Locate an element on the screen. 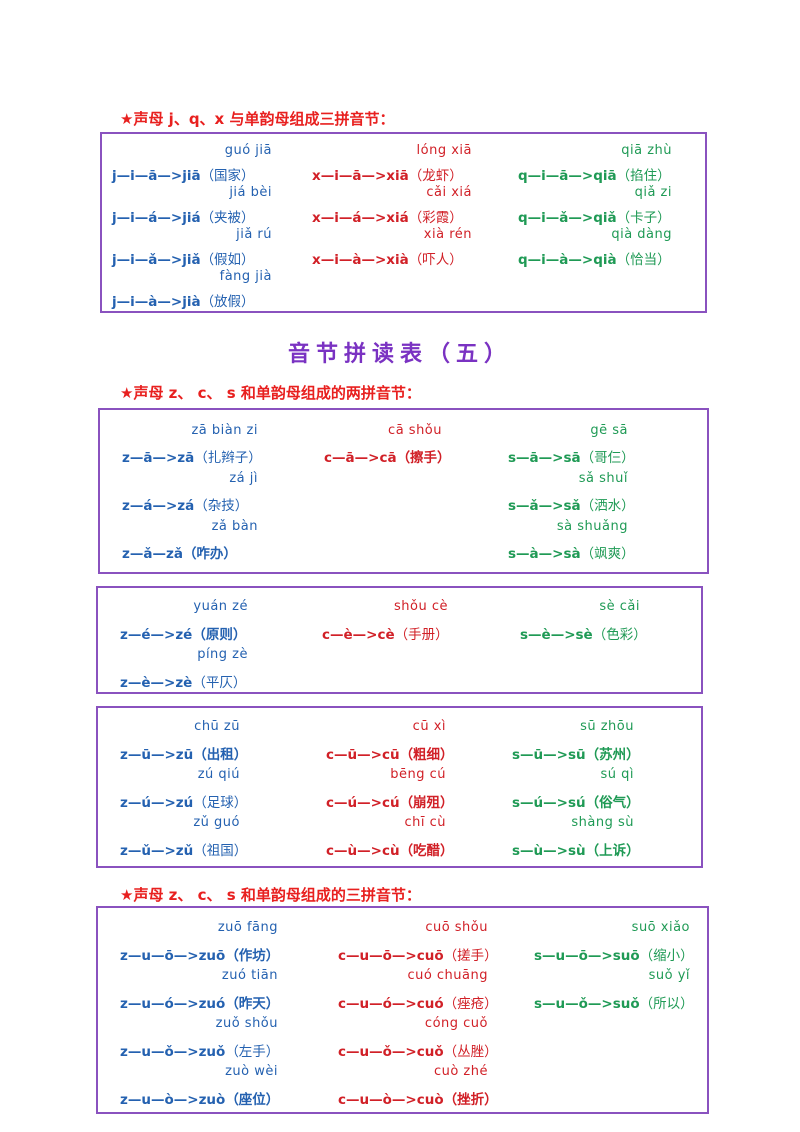 The width and height of the screenshot is (800, 1132). spelling-row: j—i—à—>jià（放假） is located at coordinates (183, 300).